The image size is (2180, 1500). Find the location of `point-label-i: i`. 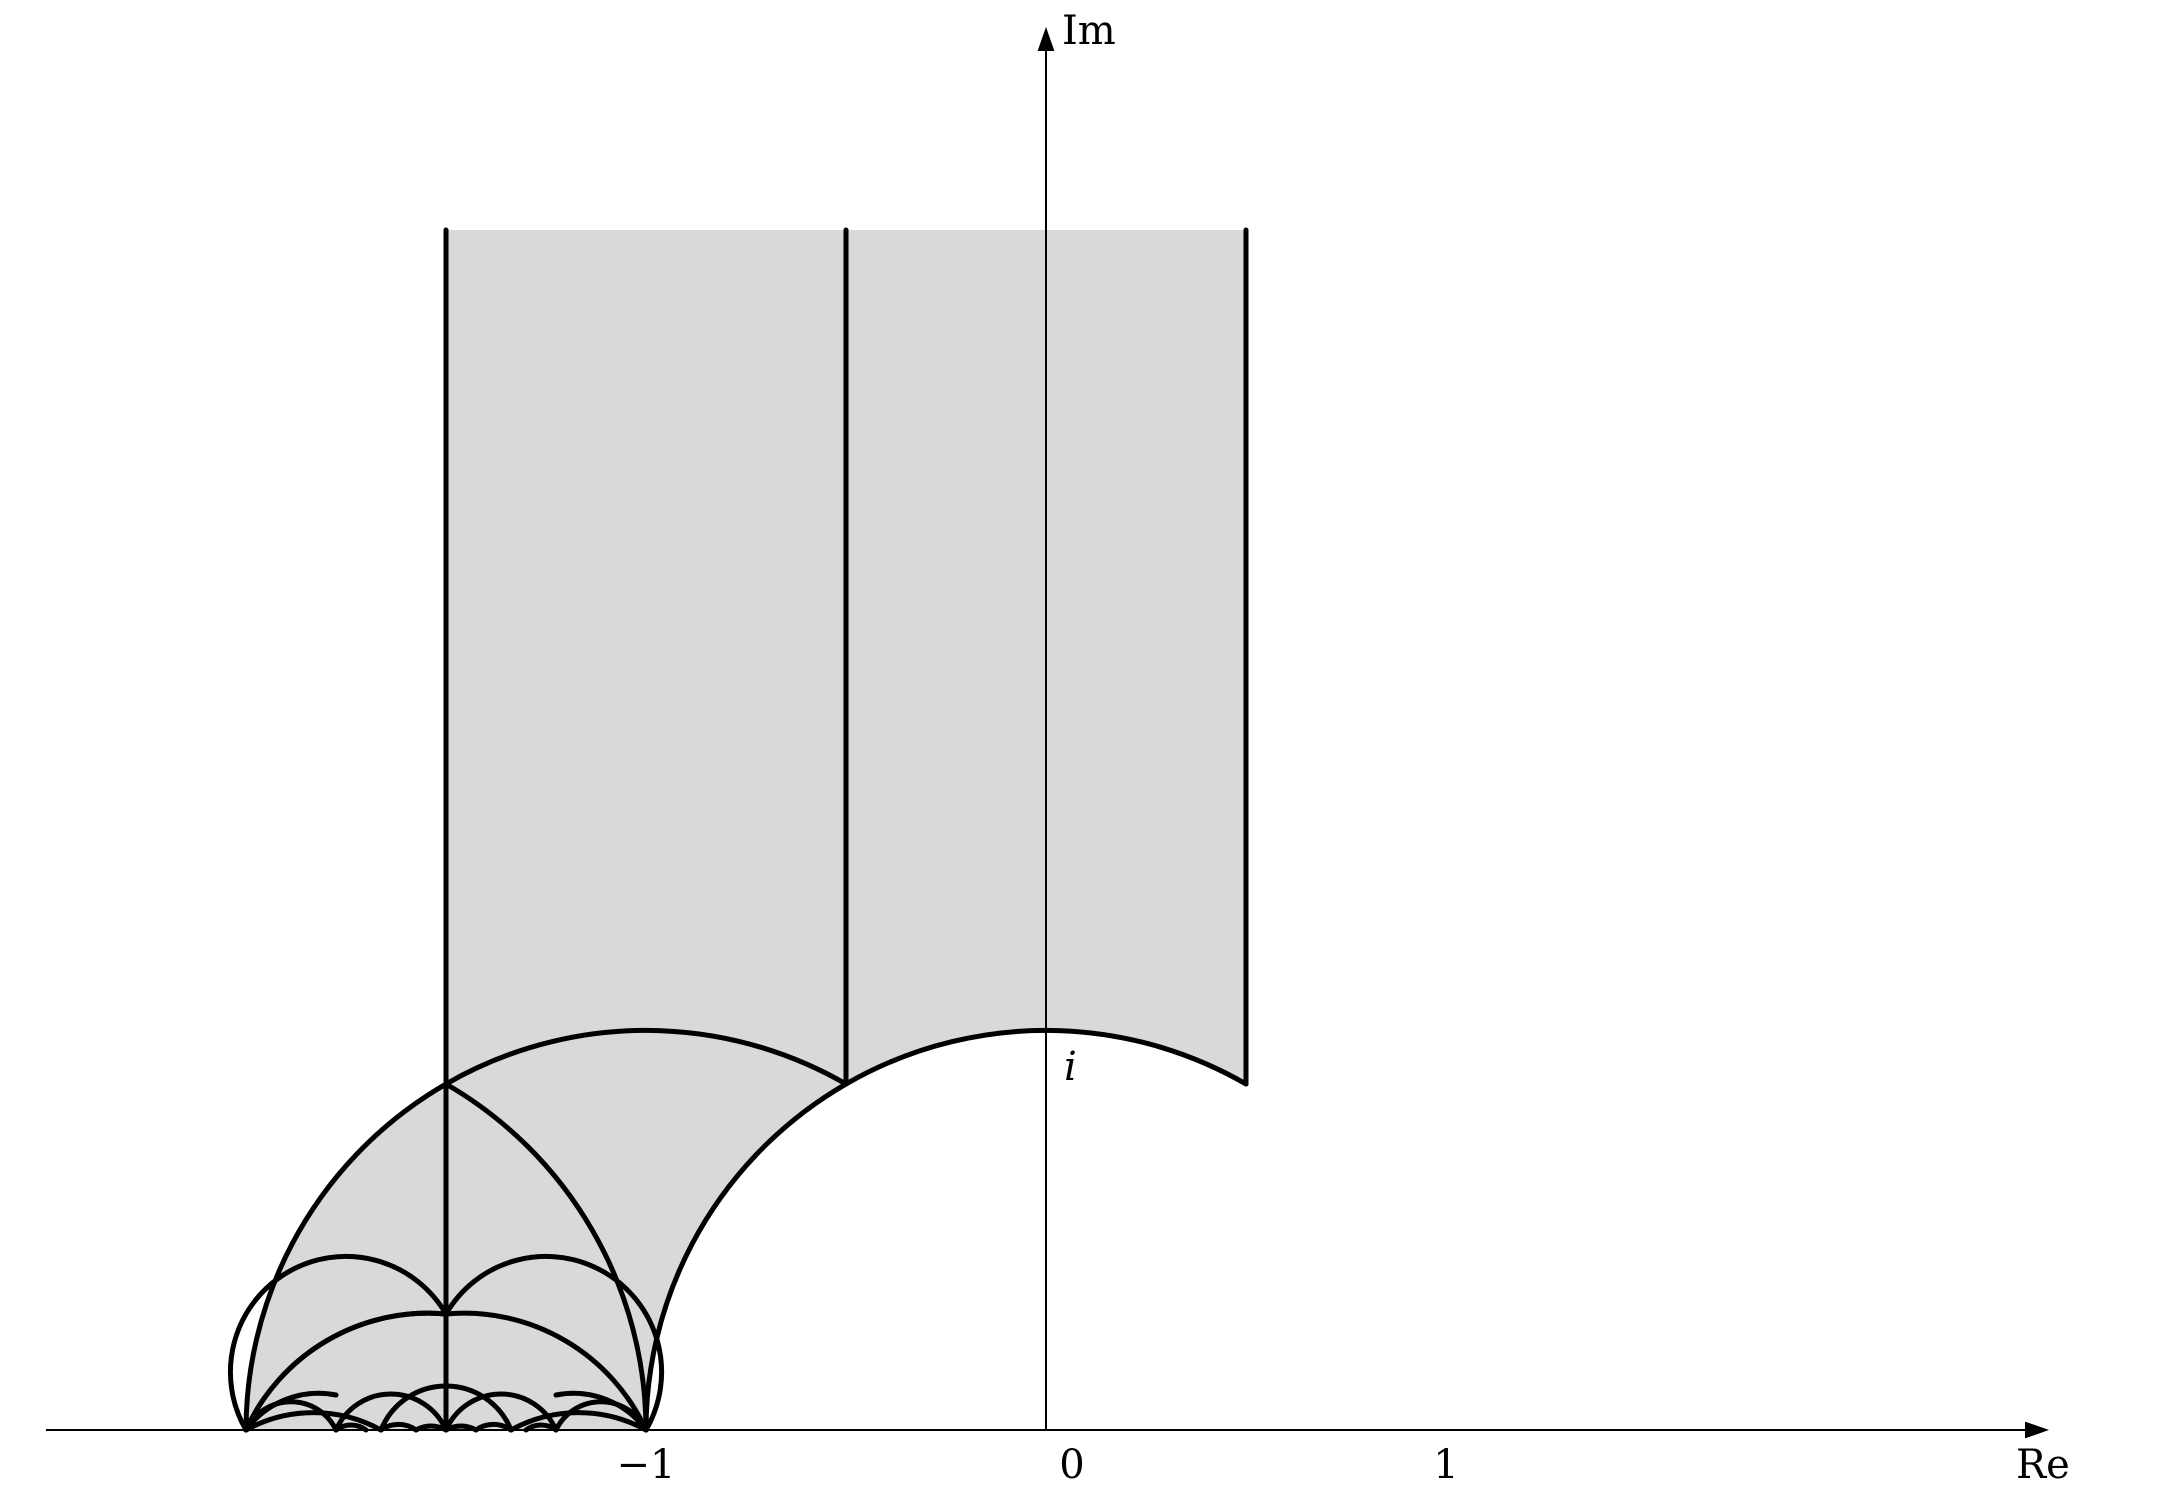

point-label-i: i is located at coordinates (1070, 1067).